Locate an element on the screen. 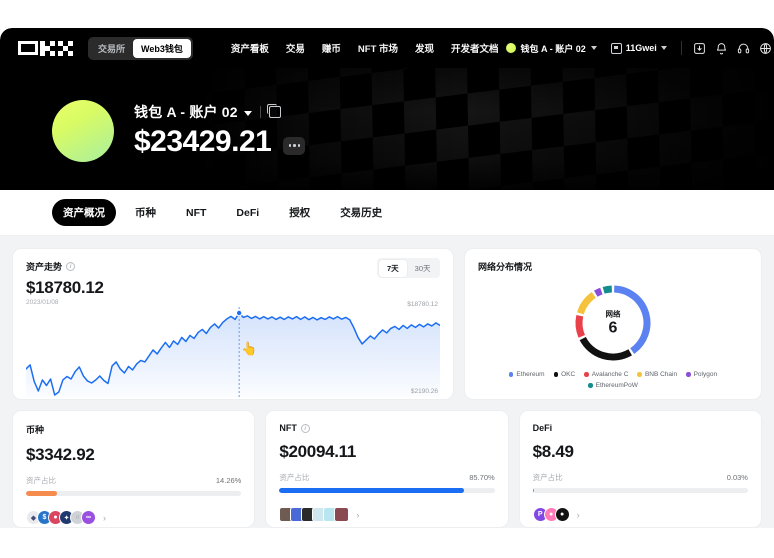 The image size is (774, 558). legend-label: BNB Chain is located at coordinates (661, 374).